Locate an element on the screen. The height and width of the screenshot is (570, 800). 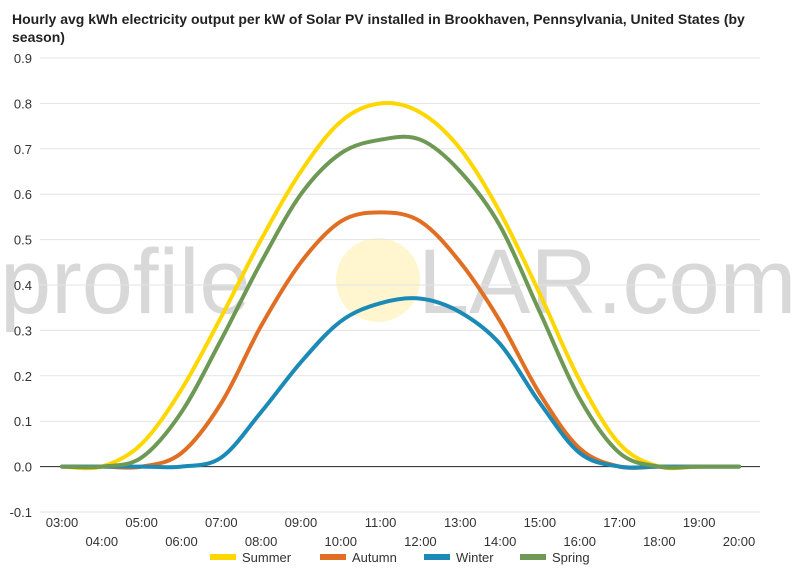
legend-label-winter: Winter is located at coordinates (475, 557).